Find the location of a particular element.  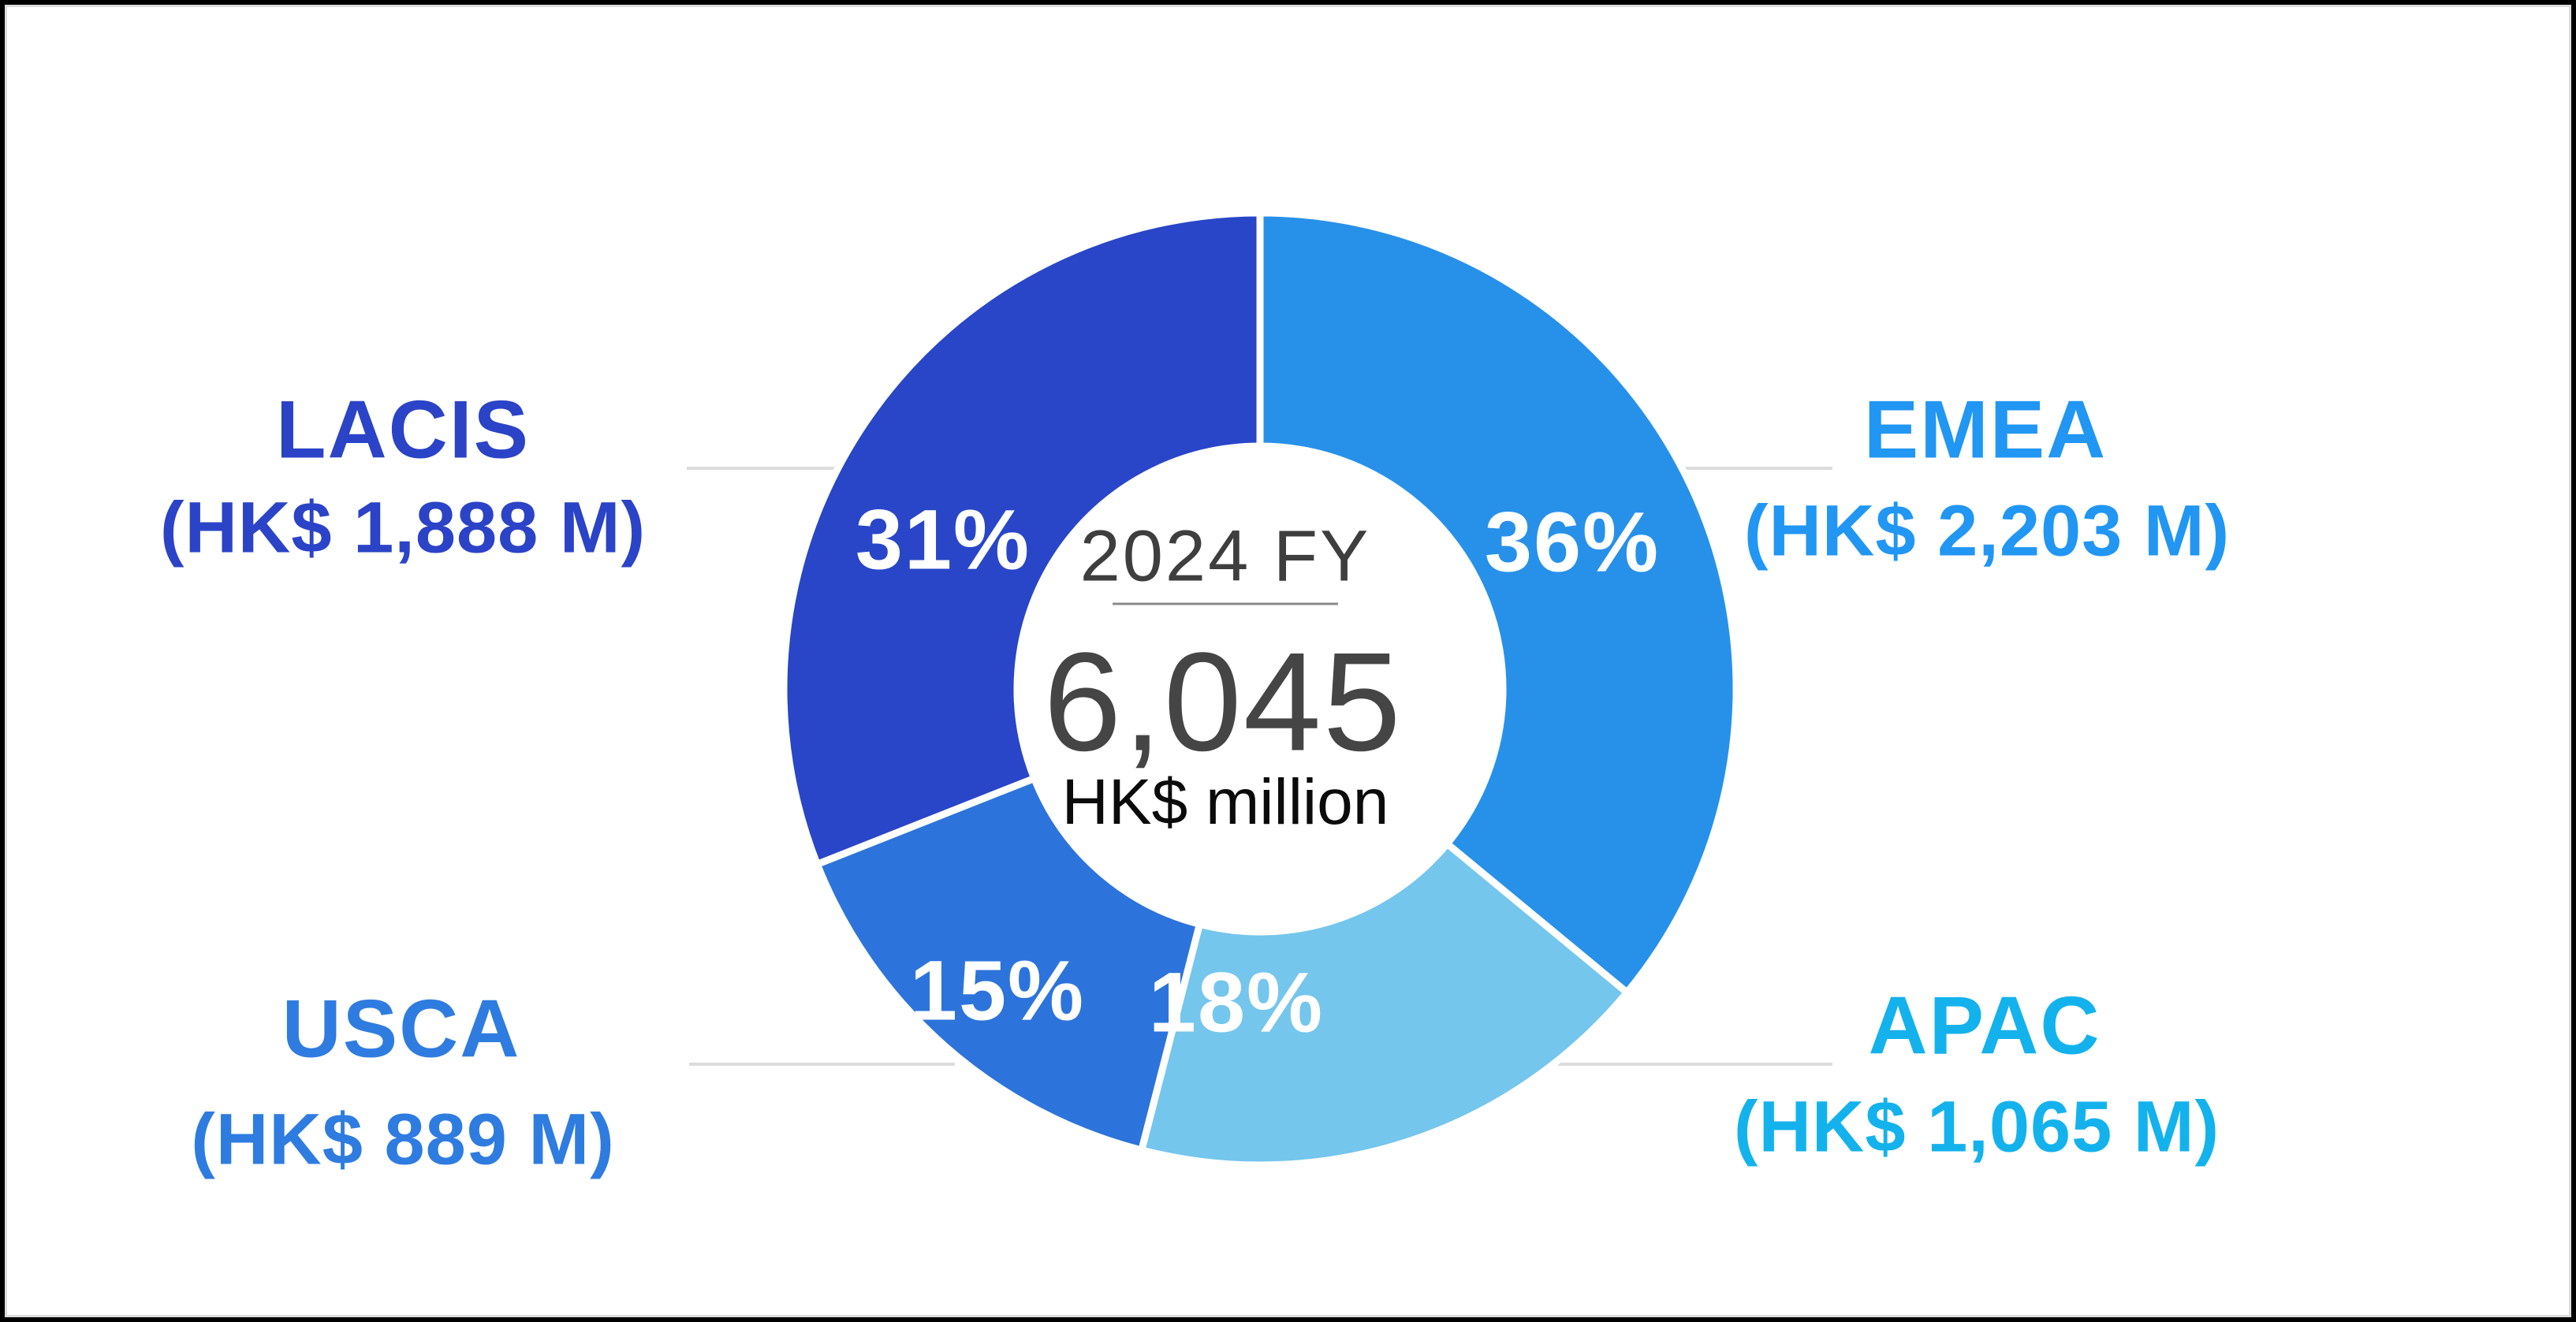

donut-segment-usca is located at coordinates (1008, 964).